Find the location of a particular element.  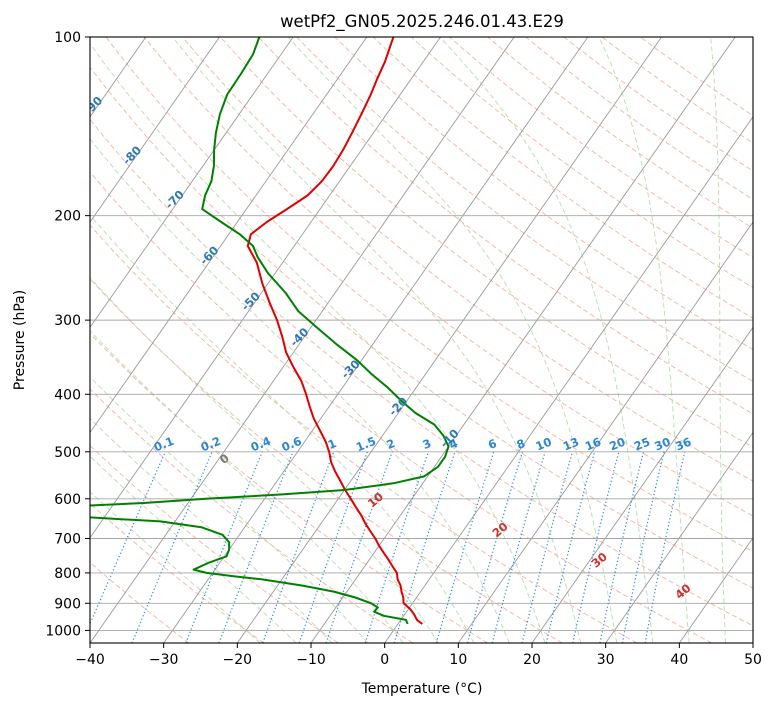

x-tick-label: 40 is located at coordinates (679, 660).